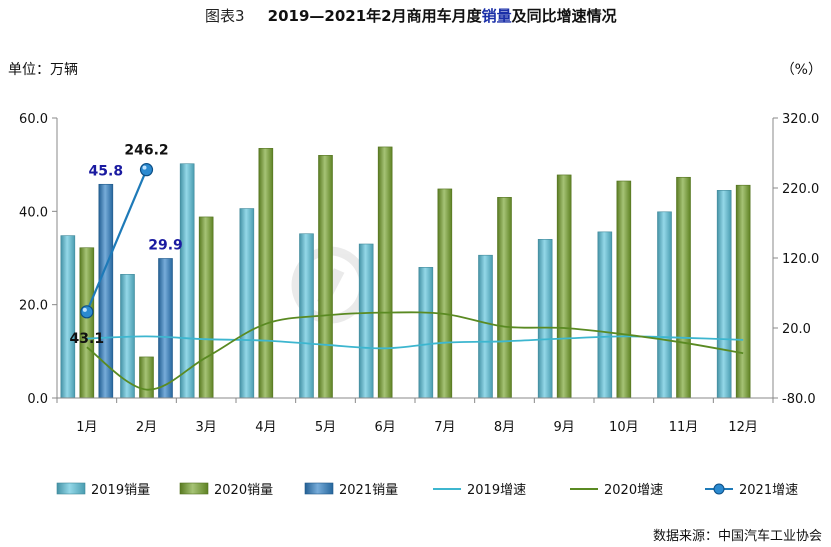  I want to click on x-tick-label: 2月, so click(146, 427).